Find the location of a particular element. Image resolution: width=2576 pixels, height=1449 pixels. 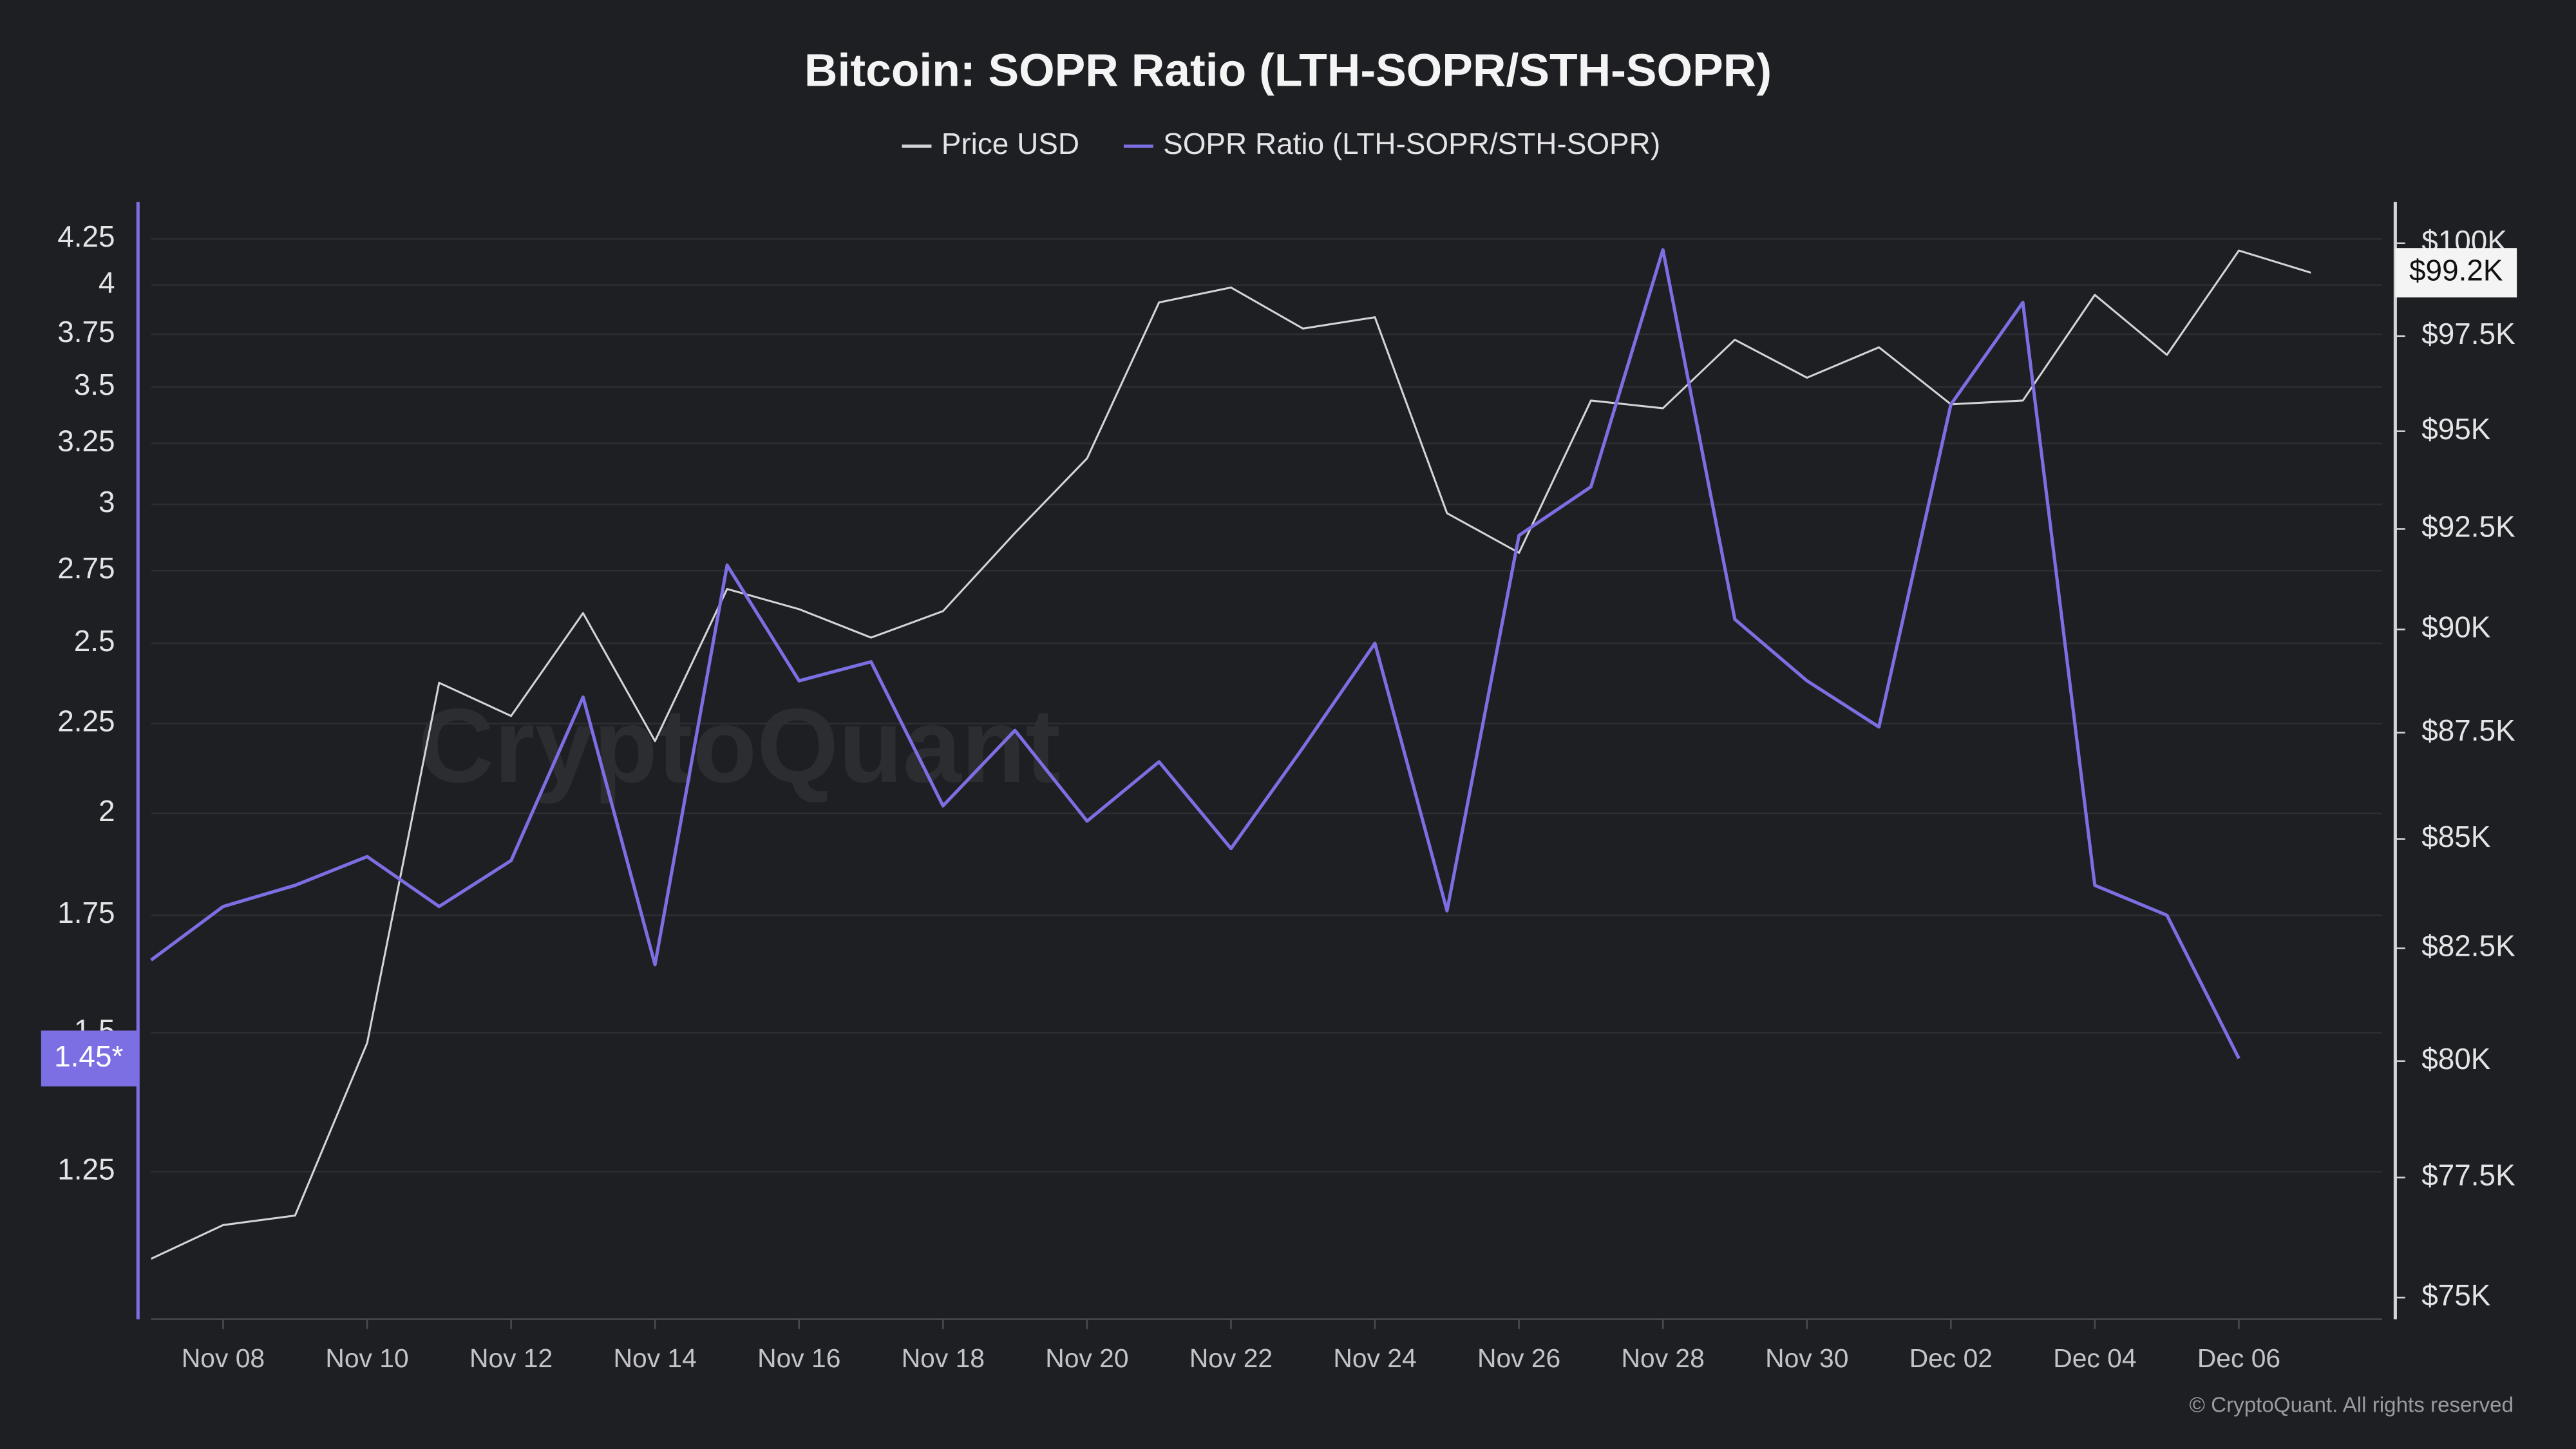

y2-tick-label: $92.5K is located at coordinates (2468, 527).